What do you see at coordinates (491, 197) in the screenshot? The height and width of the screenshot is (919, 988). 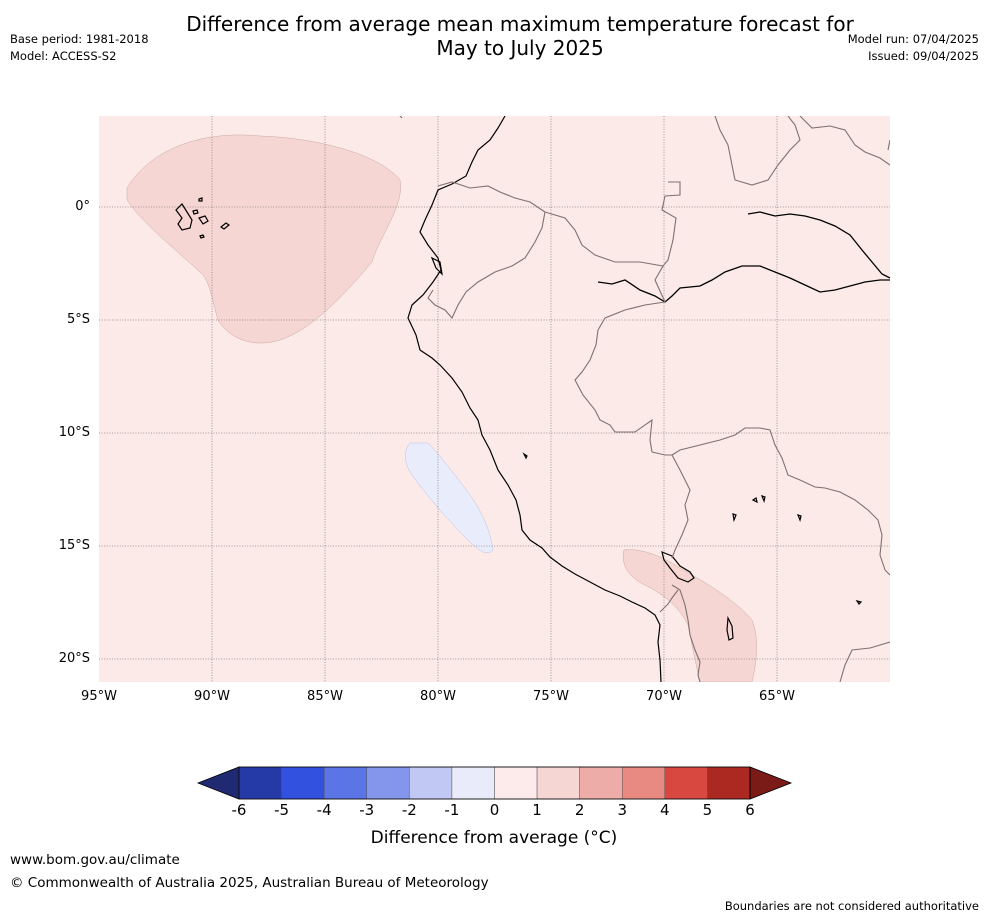 I see `border-colombia-ecuador` at bounding box center [491, 197].